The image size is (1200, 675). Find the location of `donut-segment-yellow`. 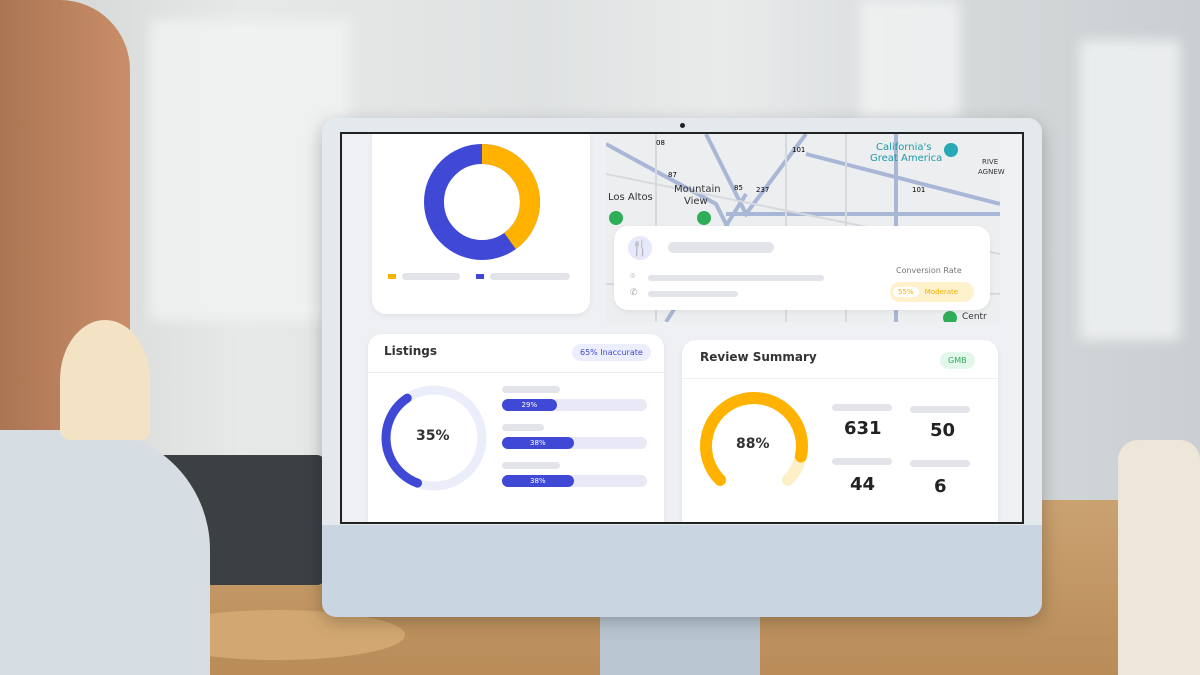

donut-segment-yellow is located at coordinates (482, 202).